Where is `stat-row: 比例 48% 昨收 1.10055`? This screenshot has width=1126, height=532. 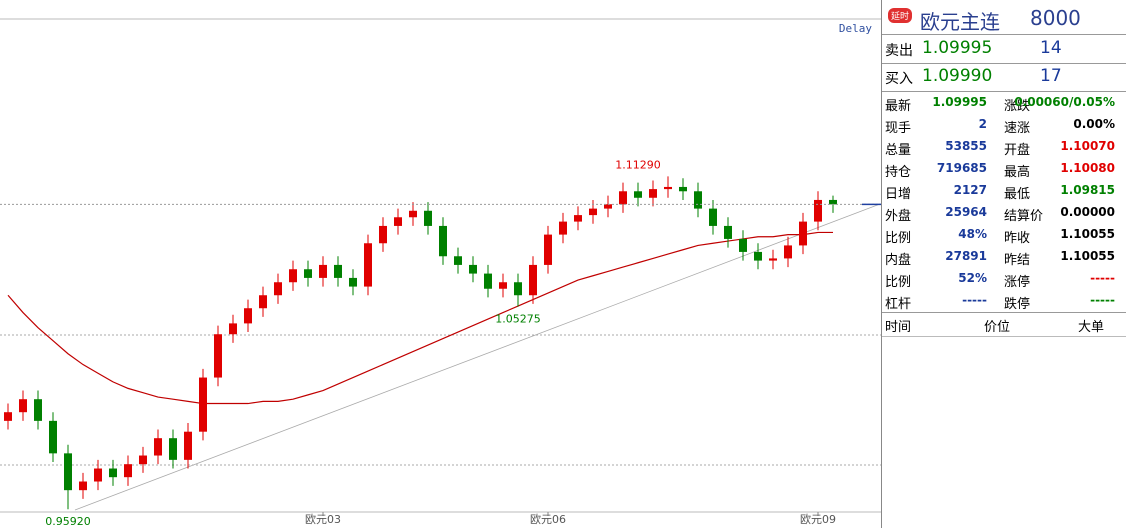
stat-row: 比例 48% 昨收 1.10055 is located at coordinates (1004, 235).